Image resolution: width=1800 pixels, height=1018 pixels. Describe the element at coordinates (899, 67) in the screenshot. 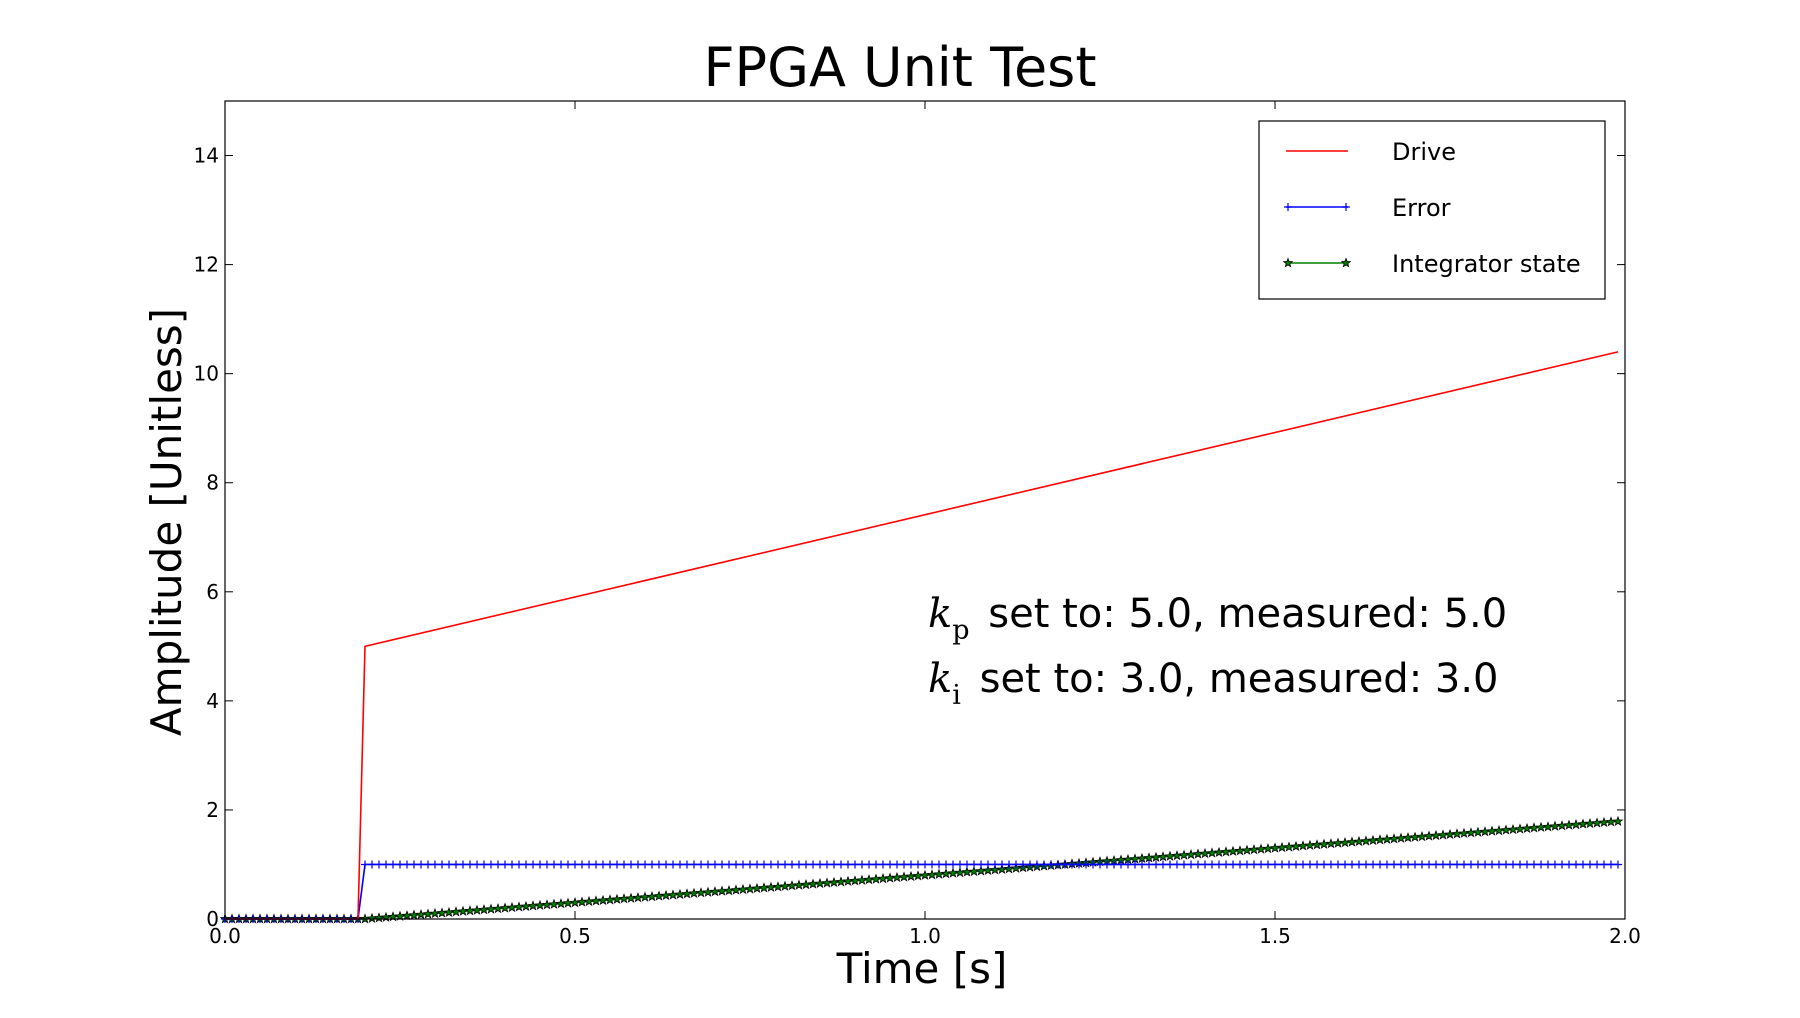

I see `chart-title: FPGA Unit Test` at that location.